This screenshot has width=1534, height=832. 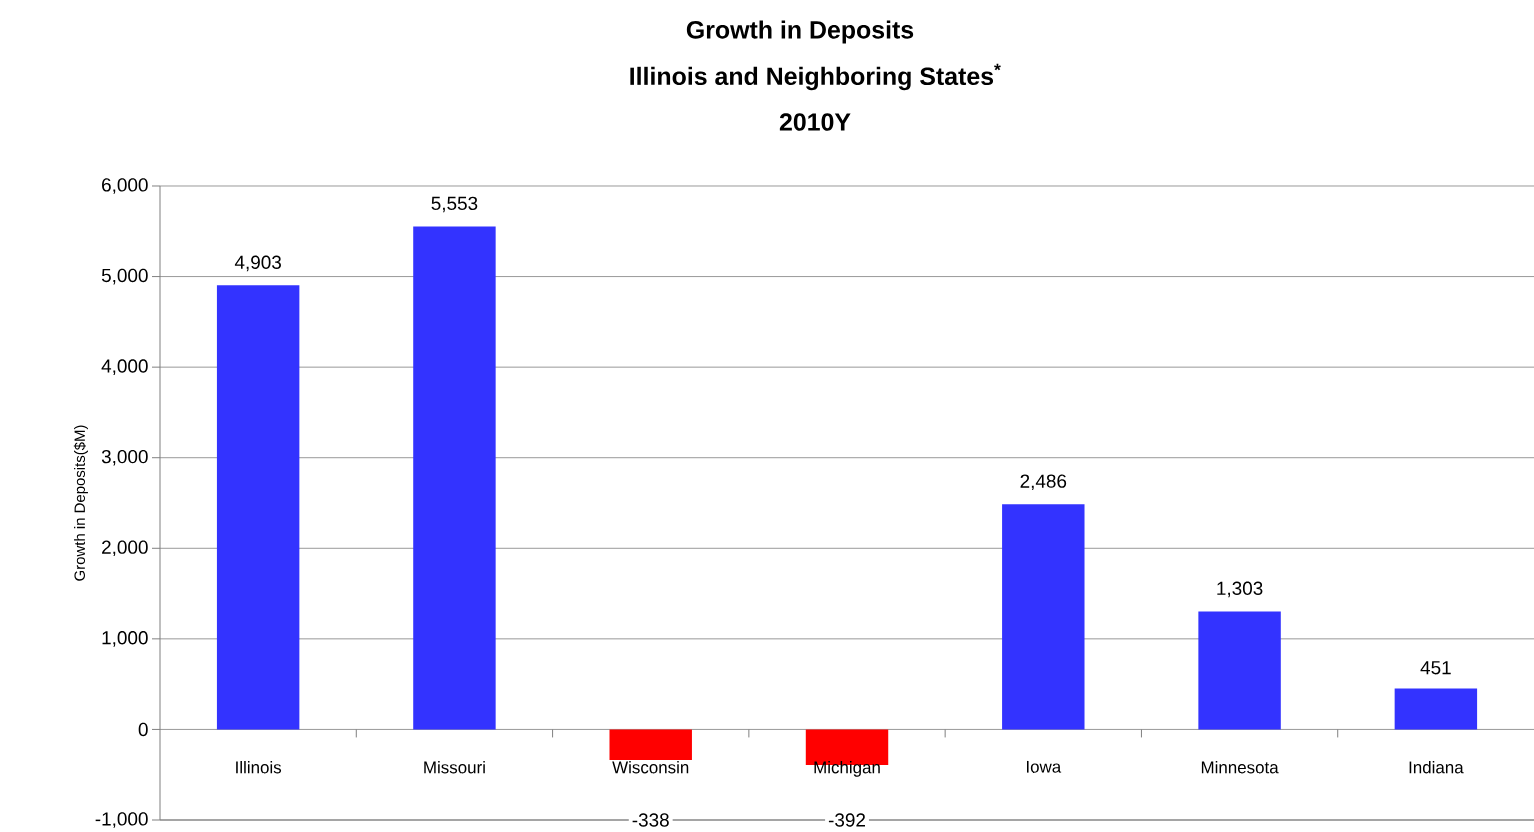 What do you see at coordinates (650, 767) in the screenshot?
I see `x-tick-label: Wisconsin` at bounding box center [650, 767].